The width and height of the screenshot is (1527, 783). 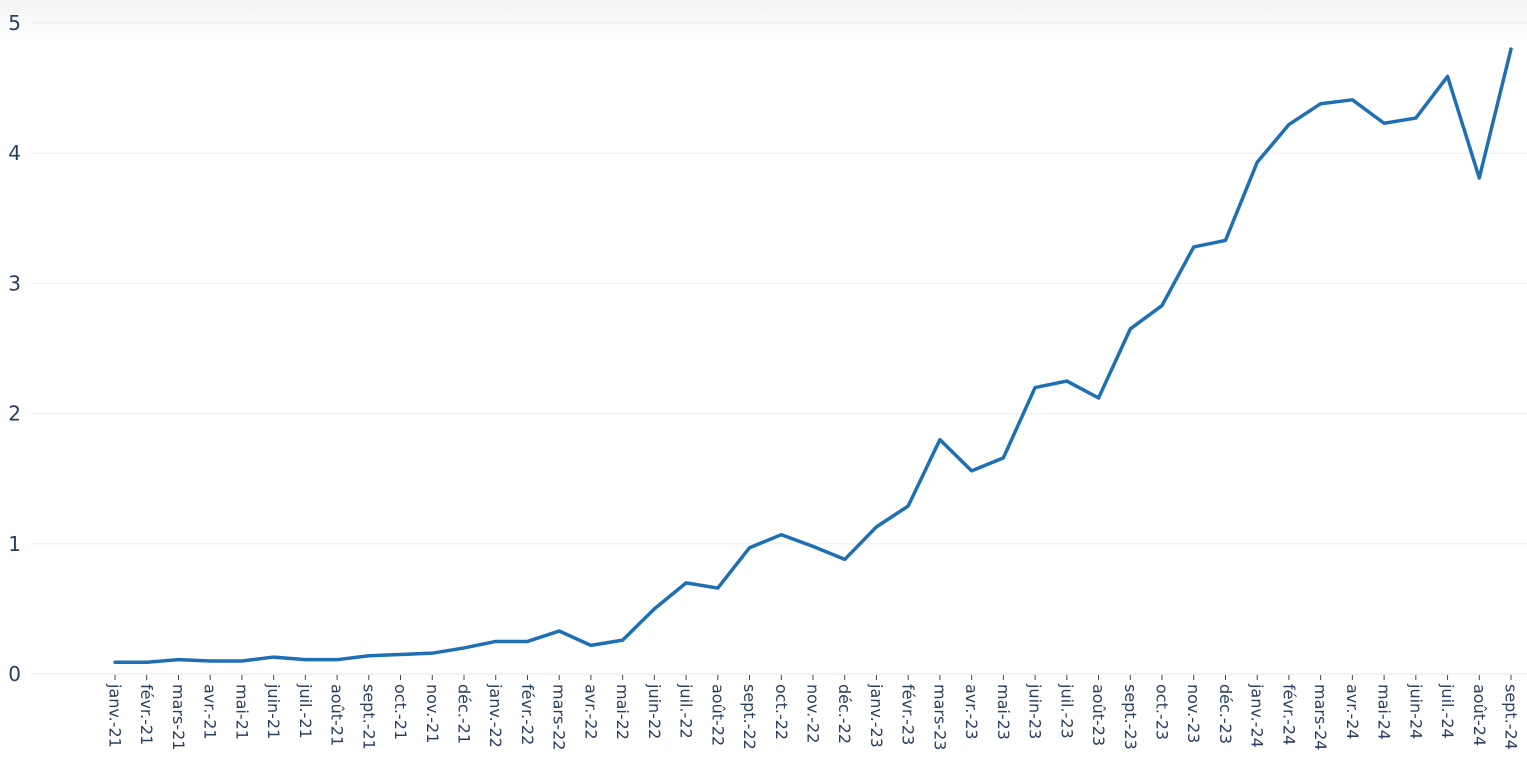 What do you see at coordinates (876, 715) in the screenshot?
I see `x-tick-label: janv.-23` at bounding box center [876, 715].